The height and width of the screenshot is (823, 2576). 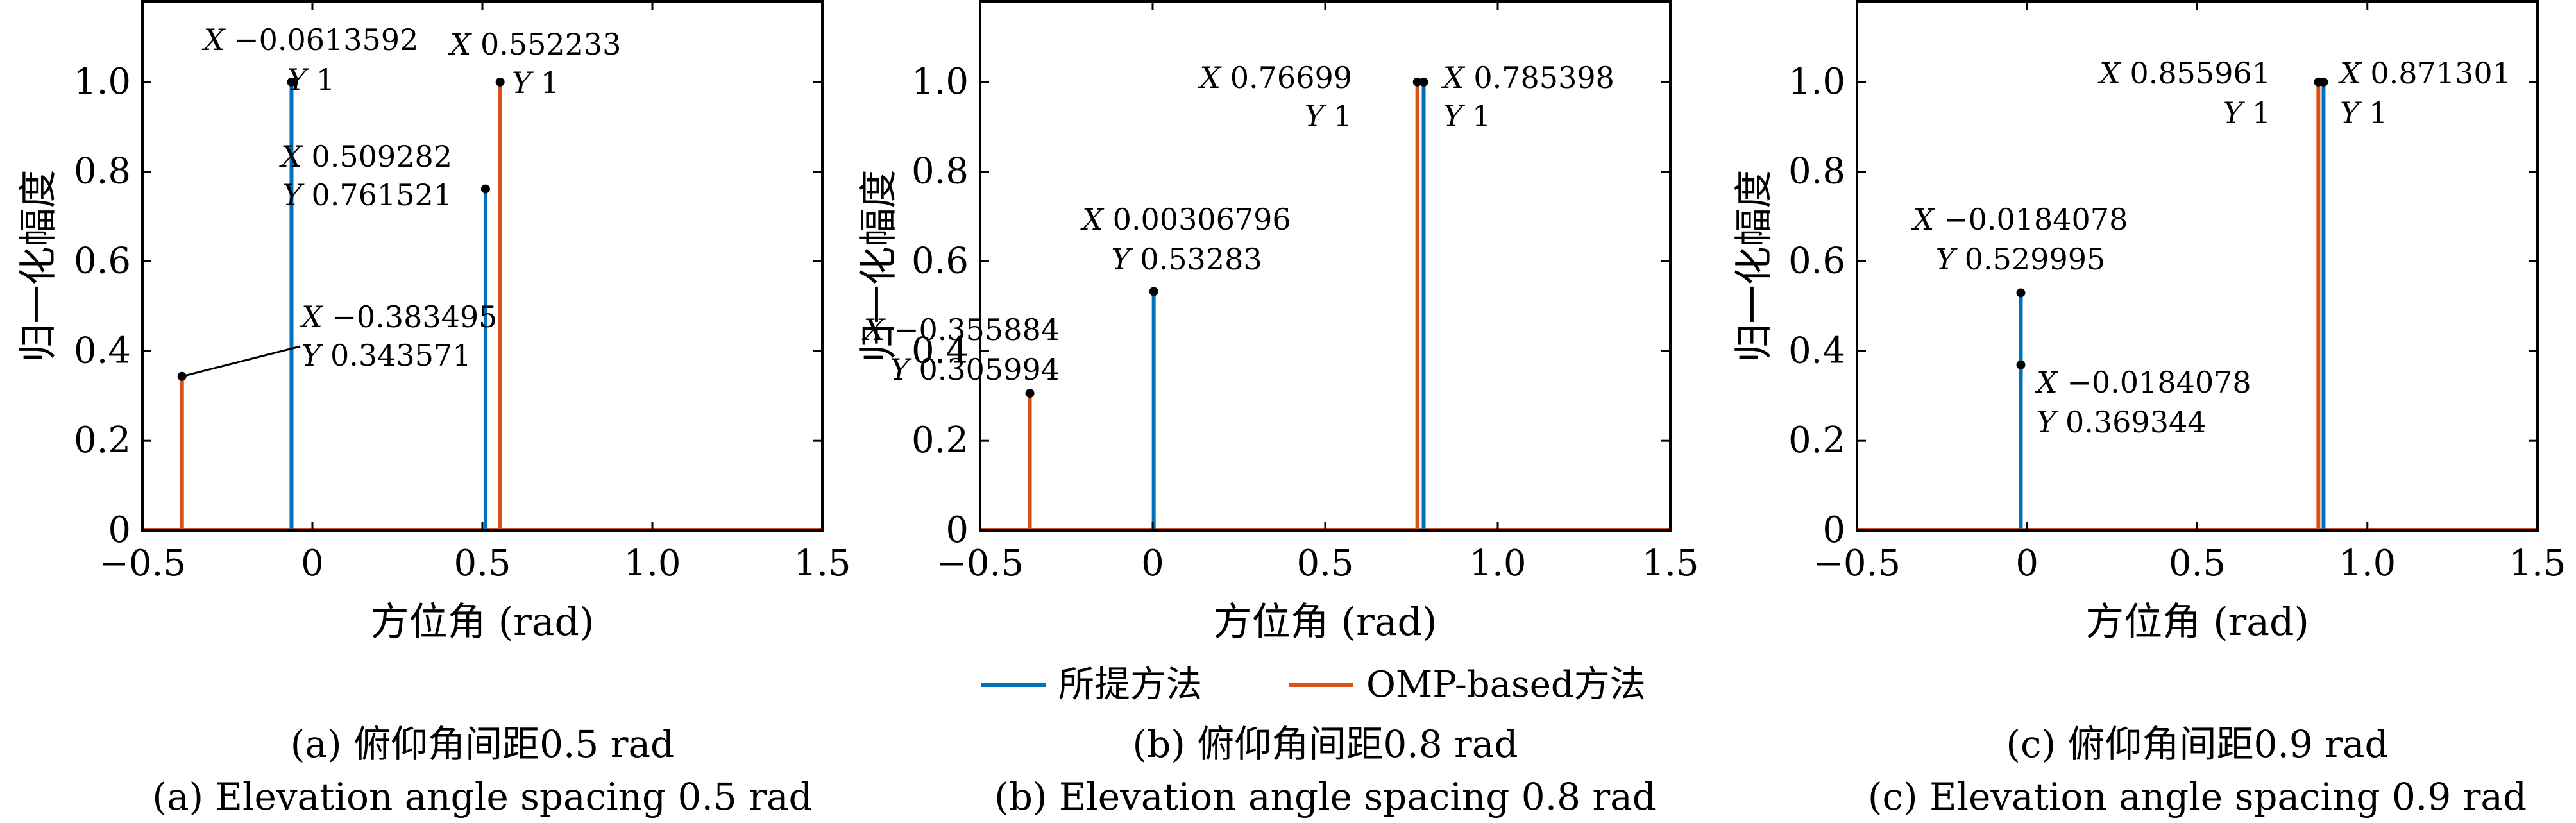 I want to click on datatip-x-text: X 0.855961, so click(x=2184, y=73).